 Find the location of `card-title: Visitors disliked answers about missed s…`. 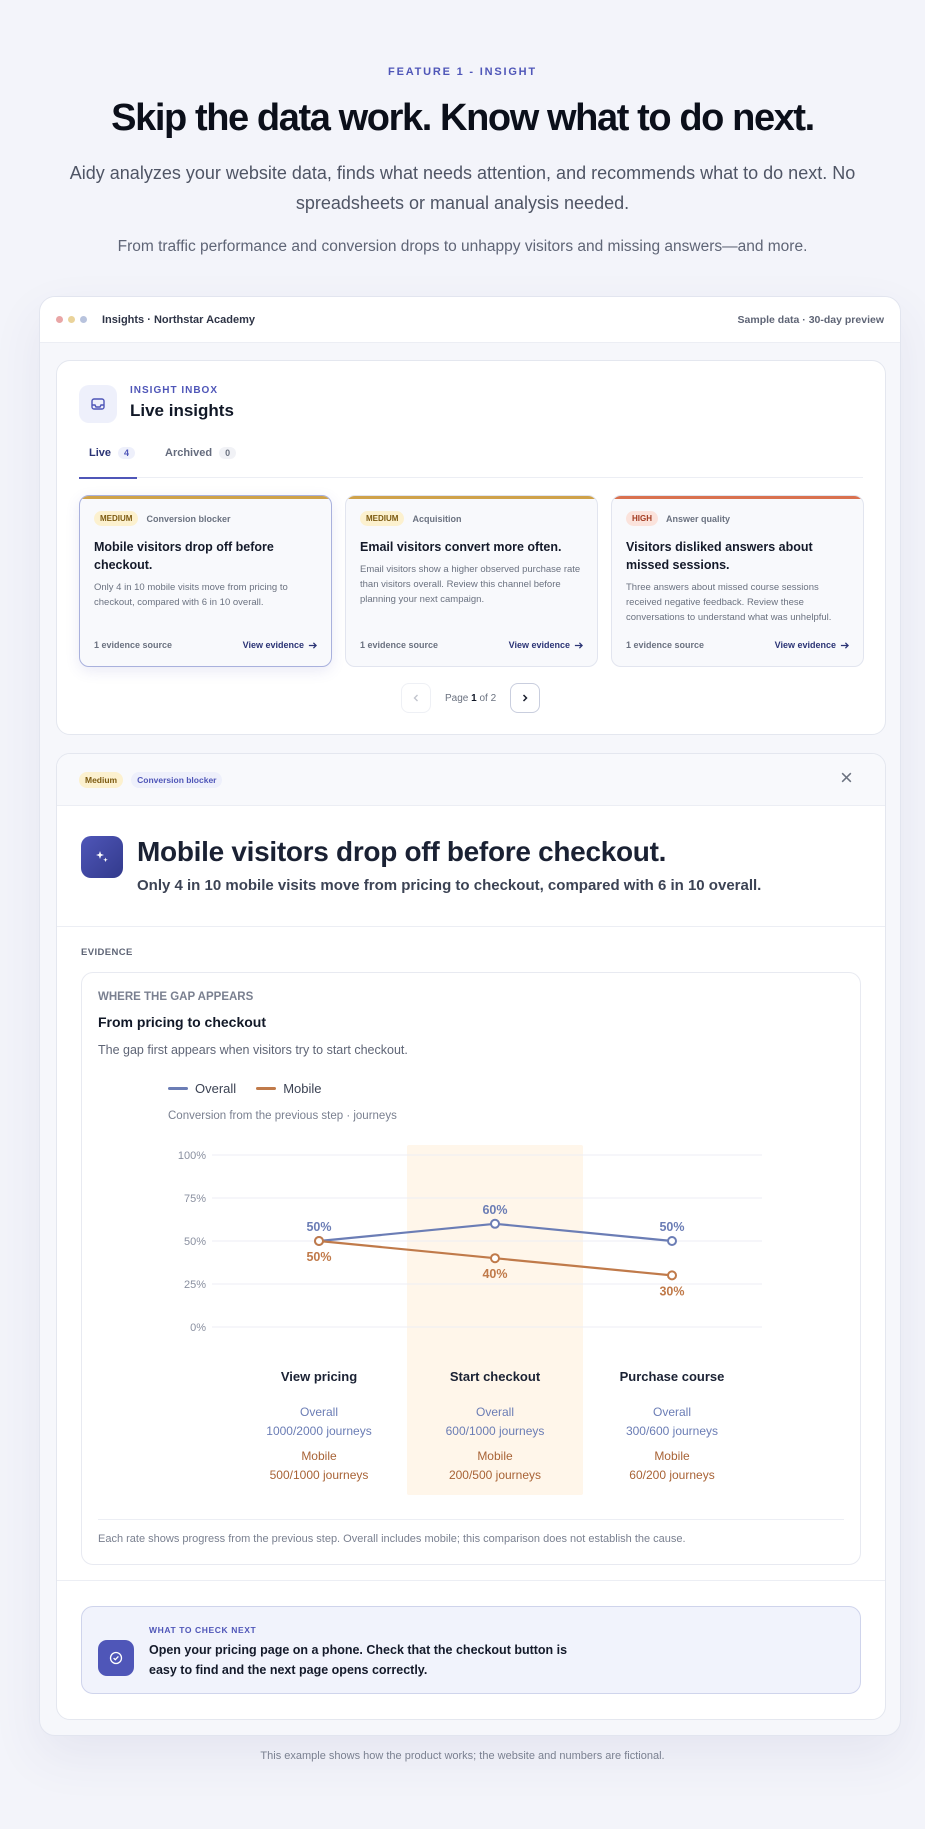

card-title: Visitors disliked answers about missed s… is located at coordinates (719, 556).